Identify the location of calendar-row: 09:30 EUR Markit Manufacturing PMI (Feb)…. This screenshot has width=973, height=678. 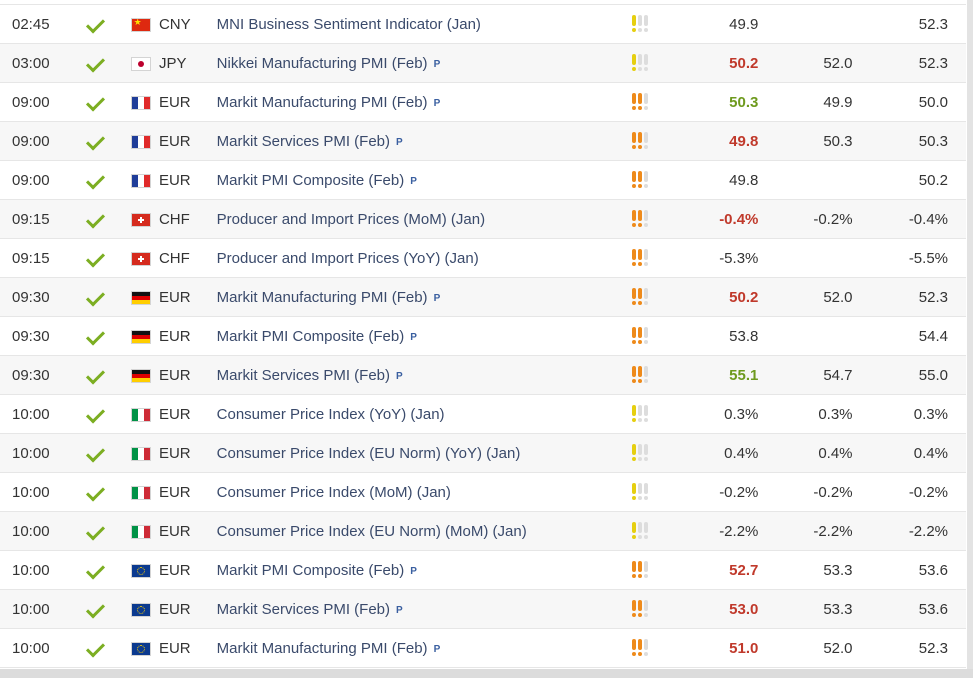
(483, 297).